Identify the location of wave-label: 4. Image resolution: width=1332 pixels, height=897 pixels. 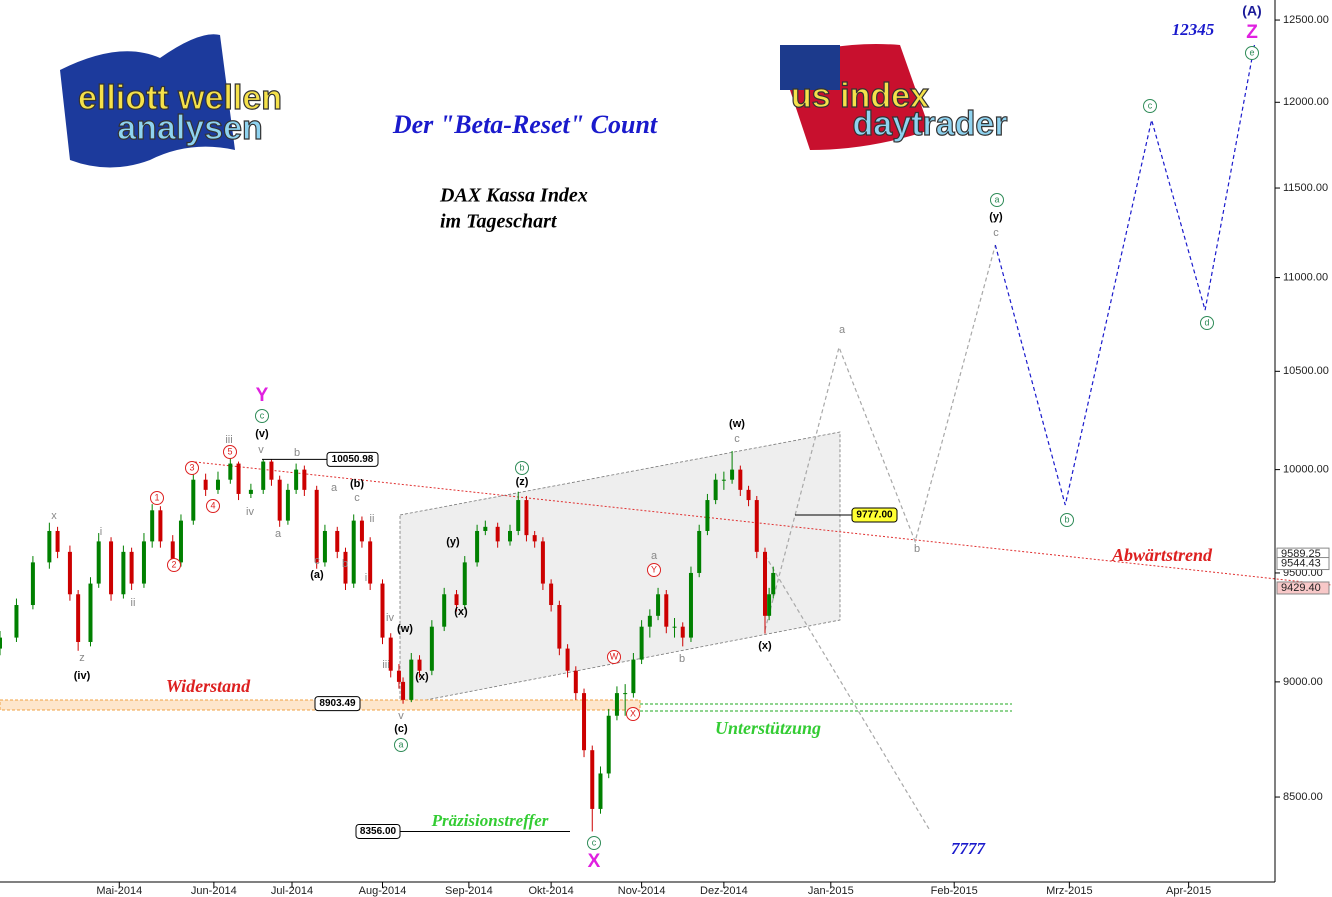
(212, 505).